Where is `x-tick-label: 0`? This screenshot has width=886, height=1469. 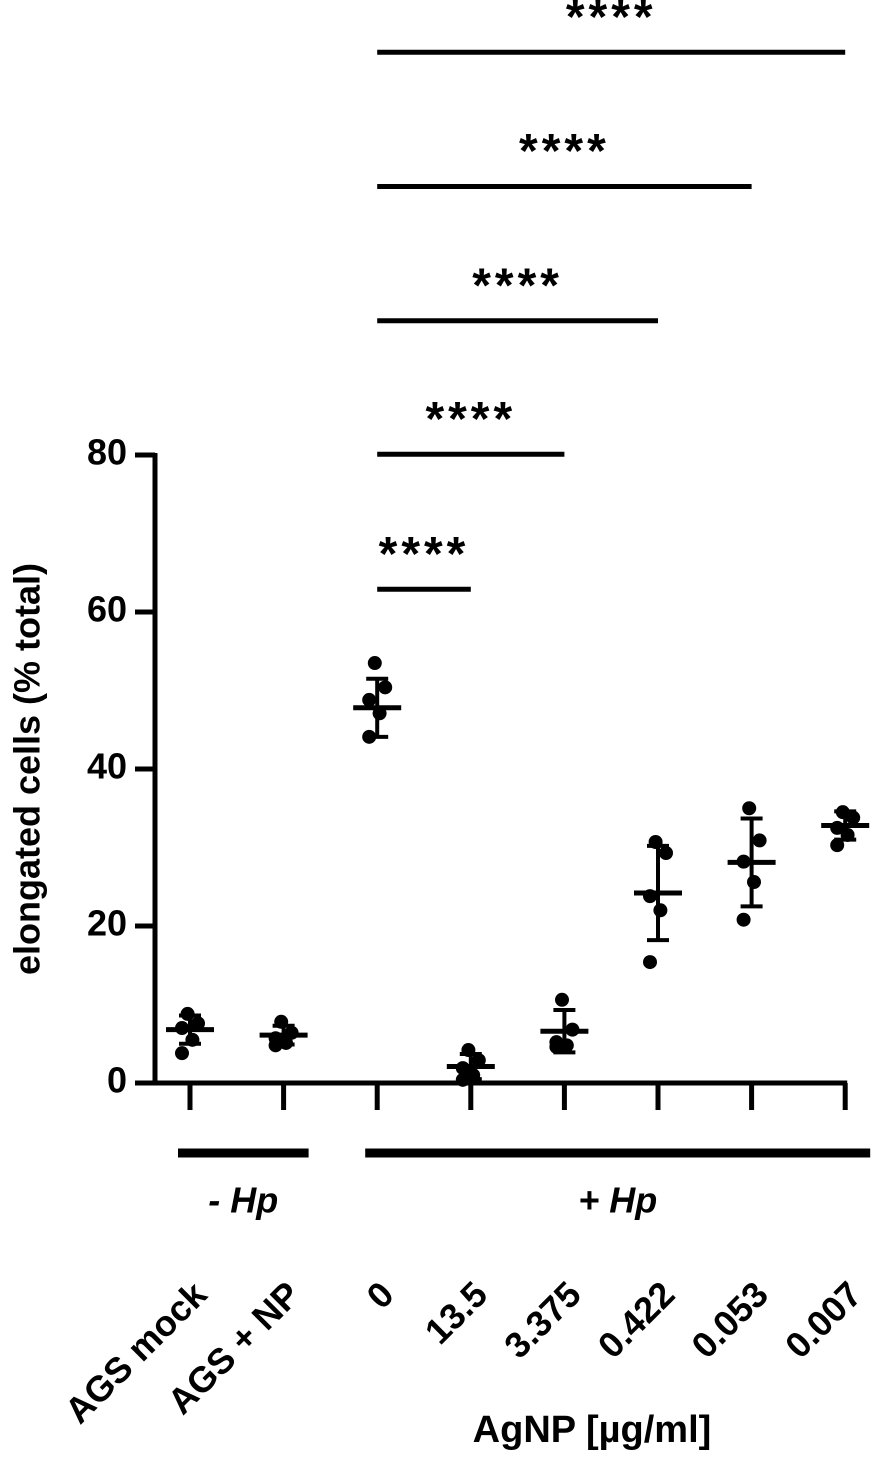
x-tick-label: 0 is located at coordinates (379, 1294).